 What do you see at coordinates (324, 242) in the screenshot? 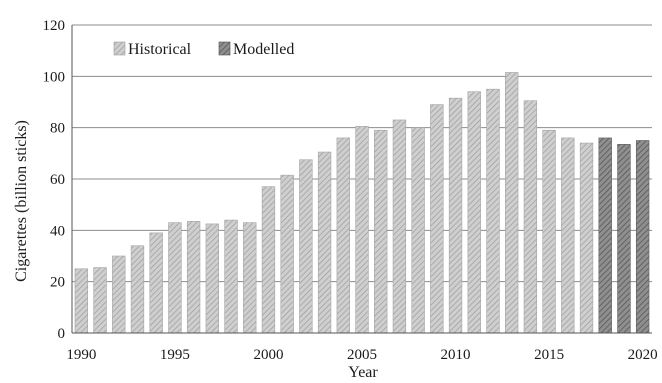
I see `bar-historical-2003` at bounding box center [324, 242].